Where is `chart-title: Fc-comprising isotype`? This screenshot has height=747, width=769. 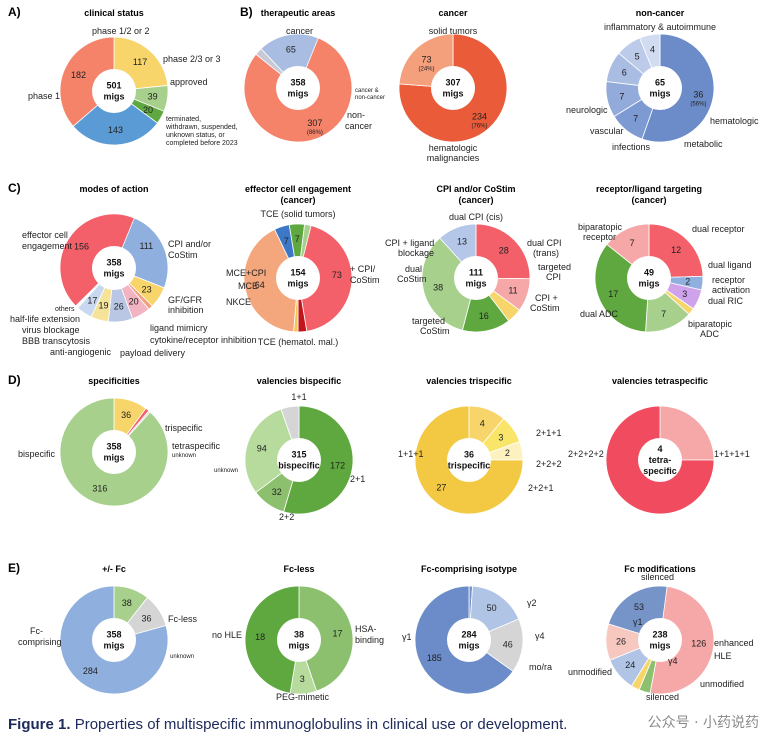 chart-title: Fc-comprising isotype is located at coordinates (469, 569).